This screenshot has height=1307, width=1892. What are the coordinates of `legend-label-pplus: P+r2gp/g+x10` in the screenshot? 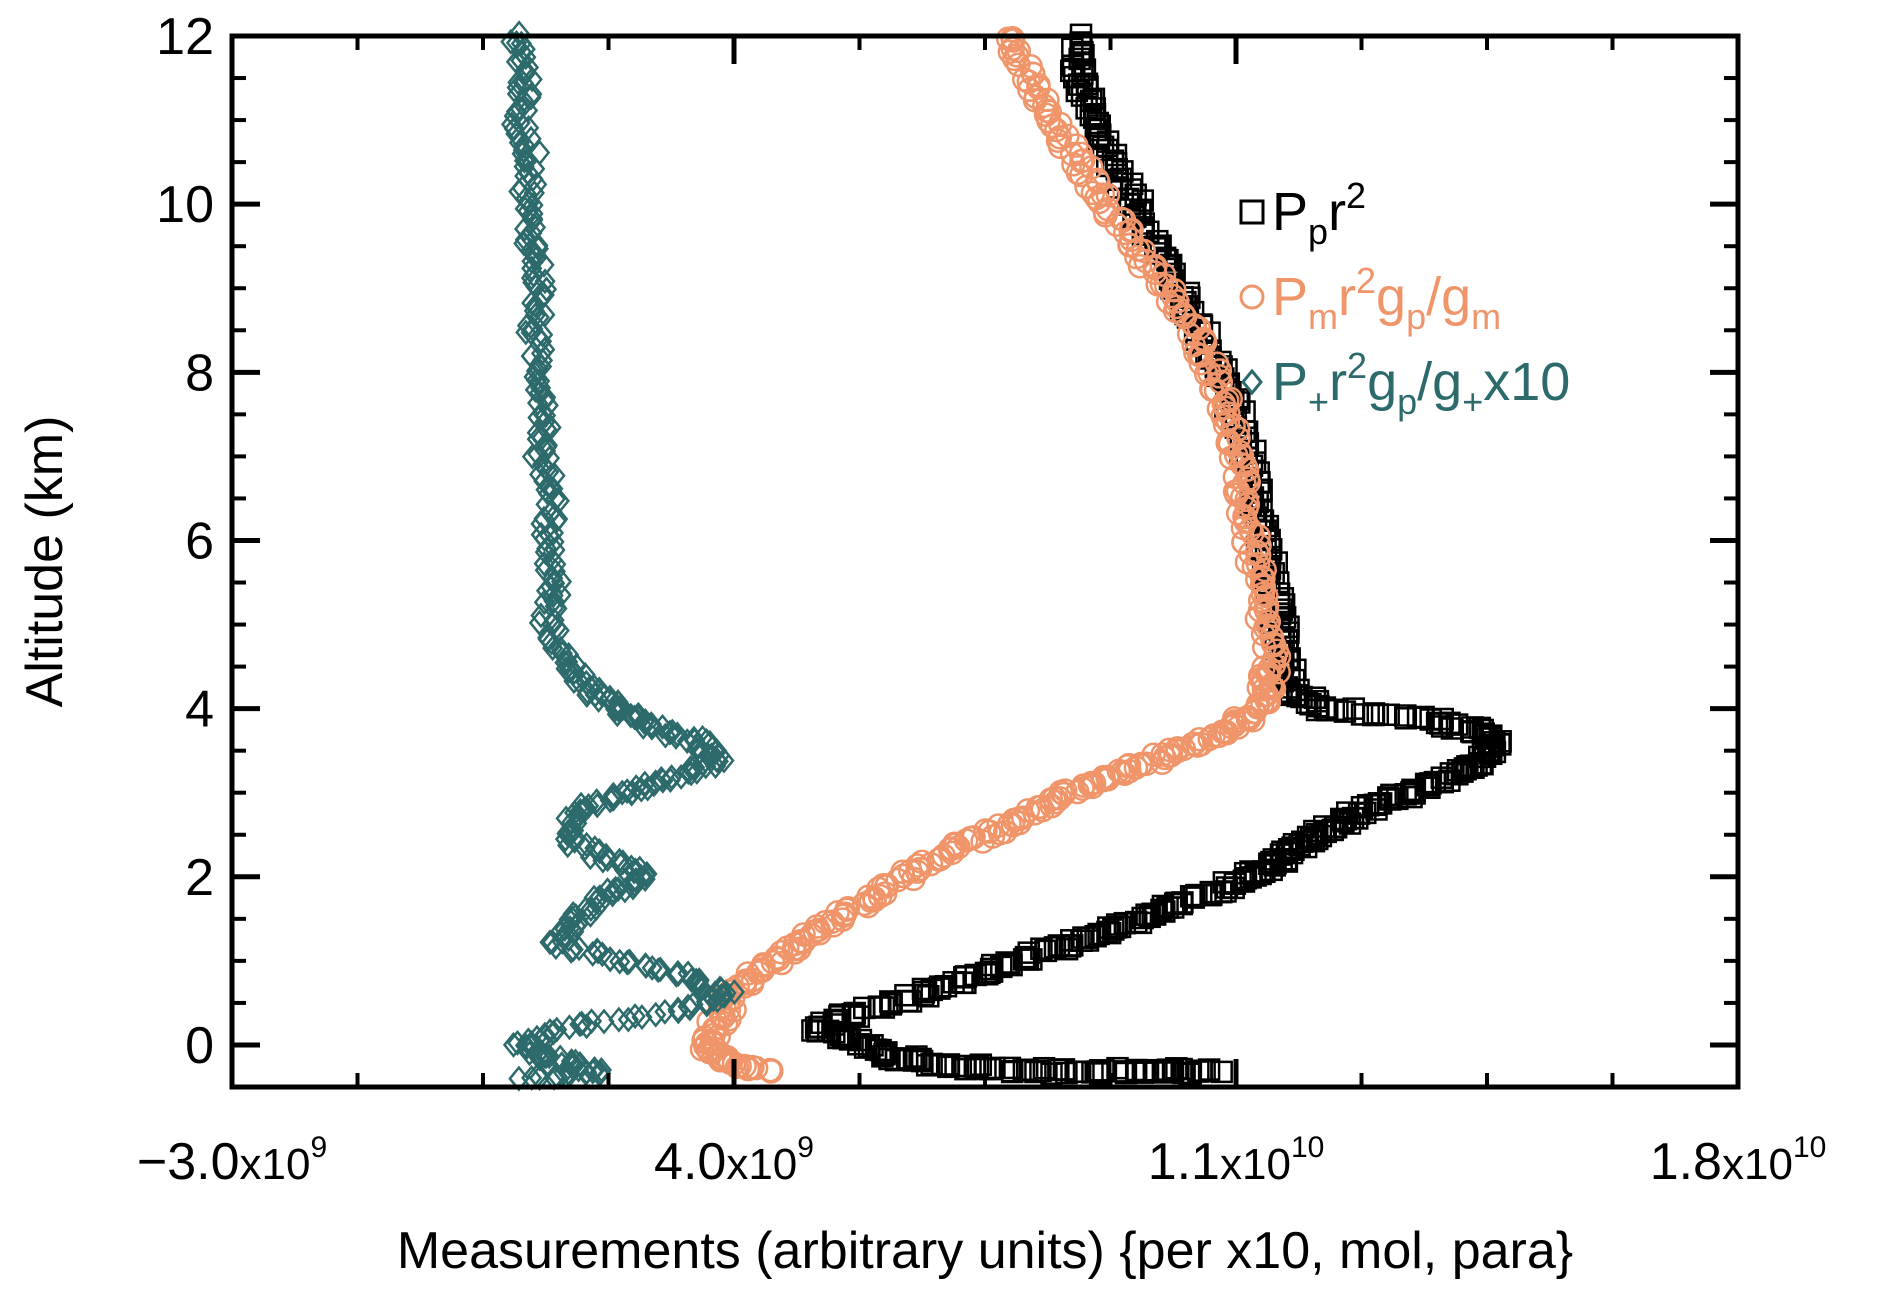 It's located at (1421, 383).